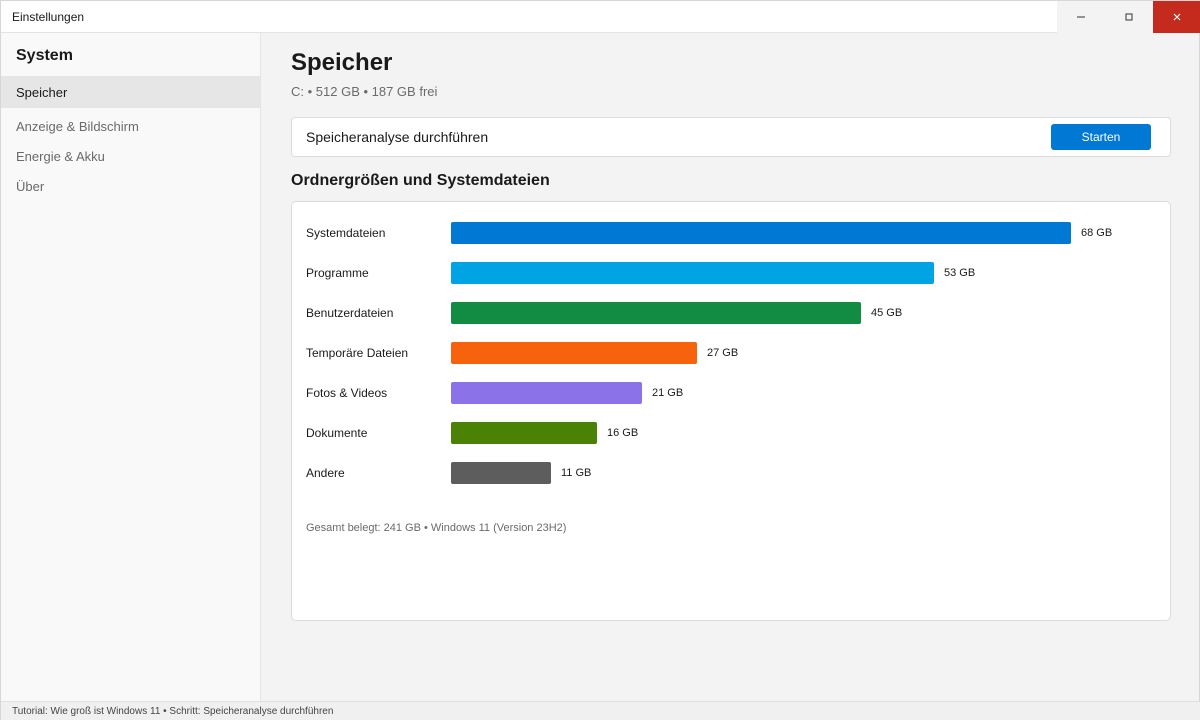 Image resolution: width=1200 pixels, height=720 pixels. I want to click on title-bar: Einstellungen, so click(600, 17).